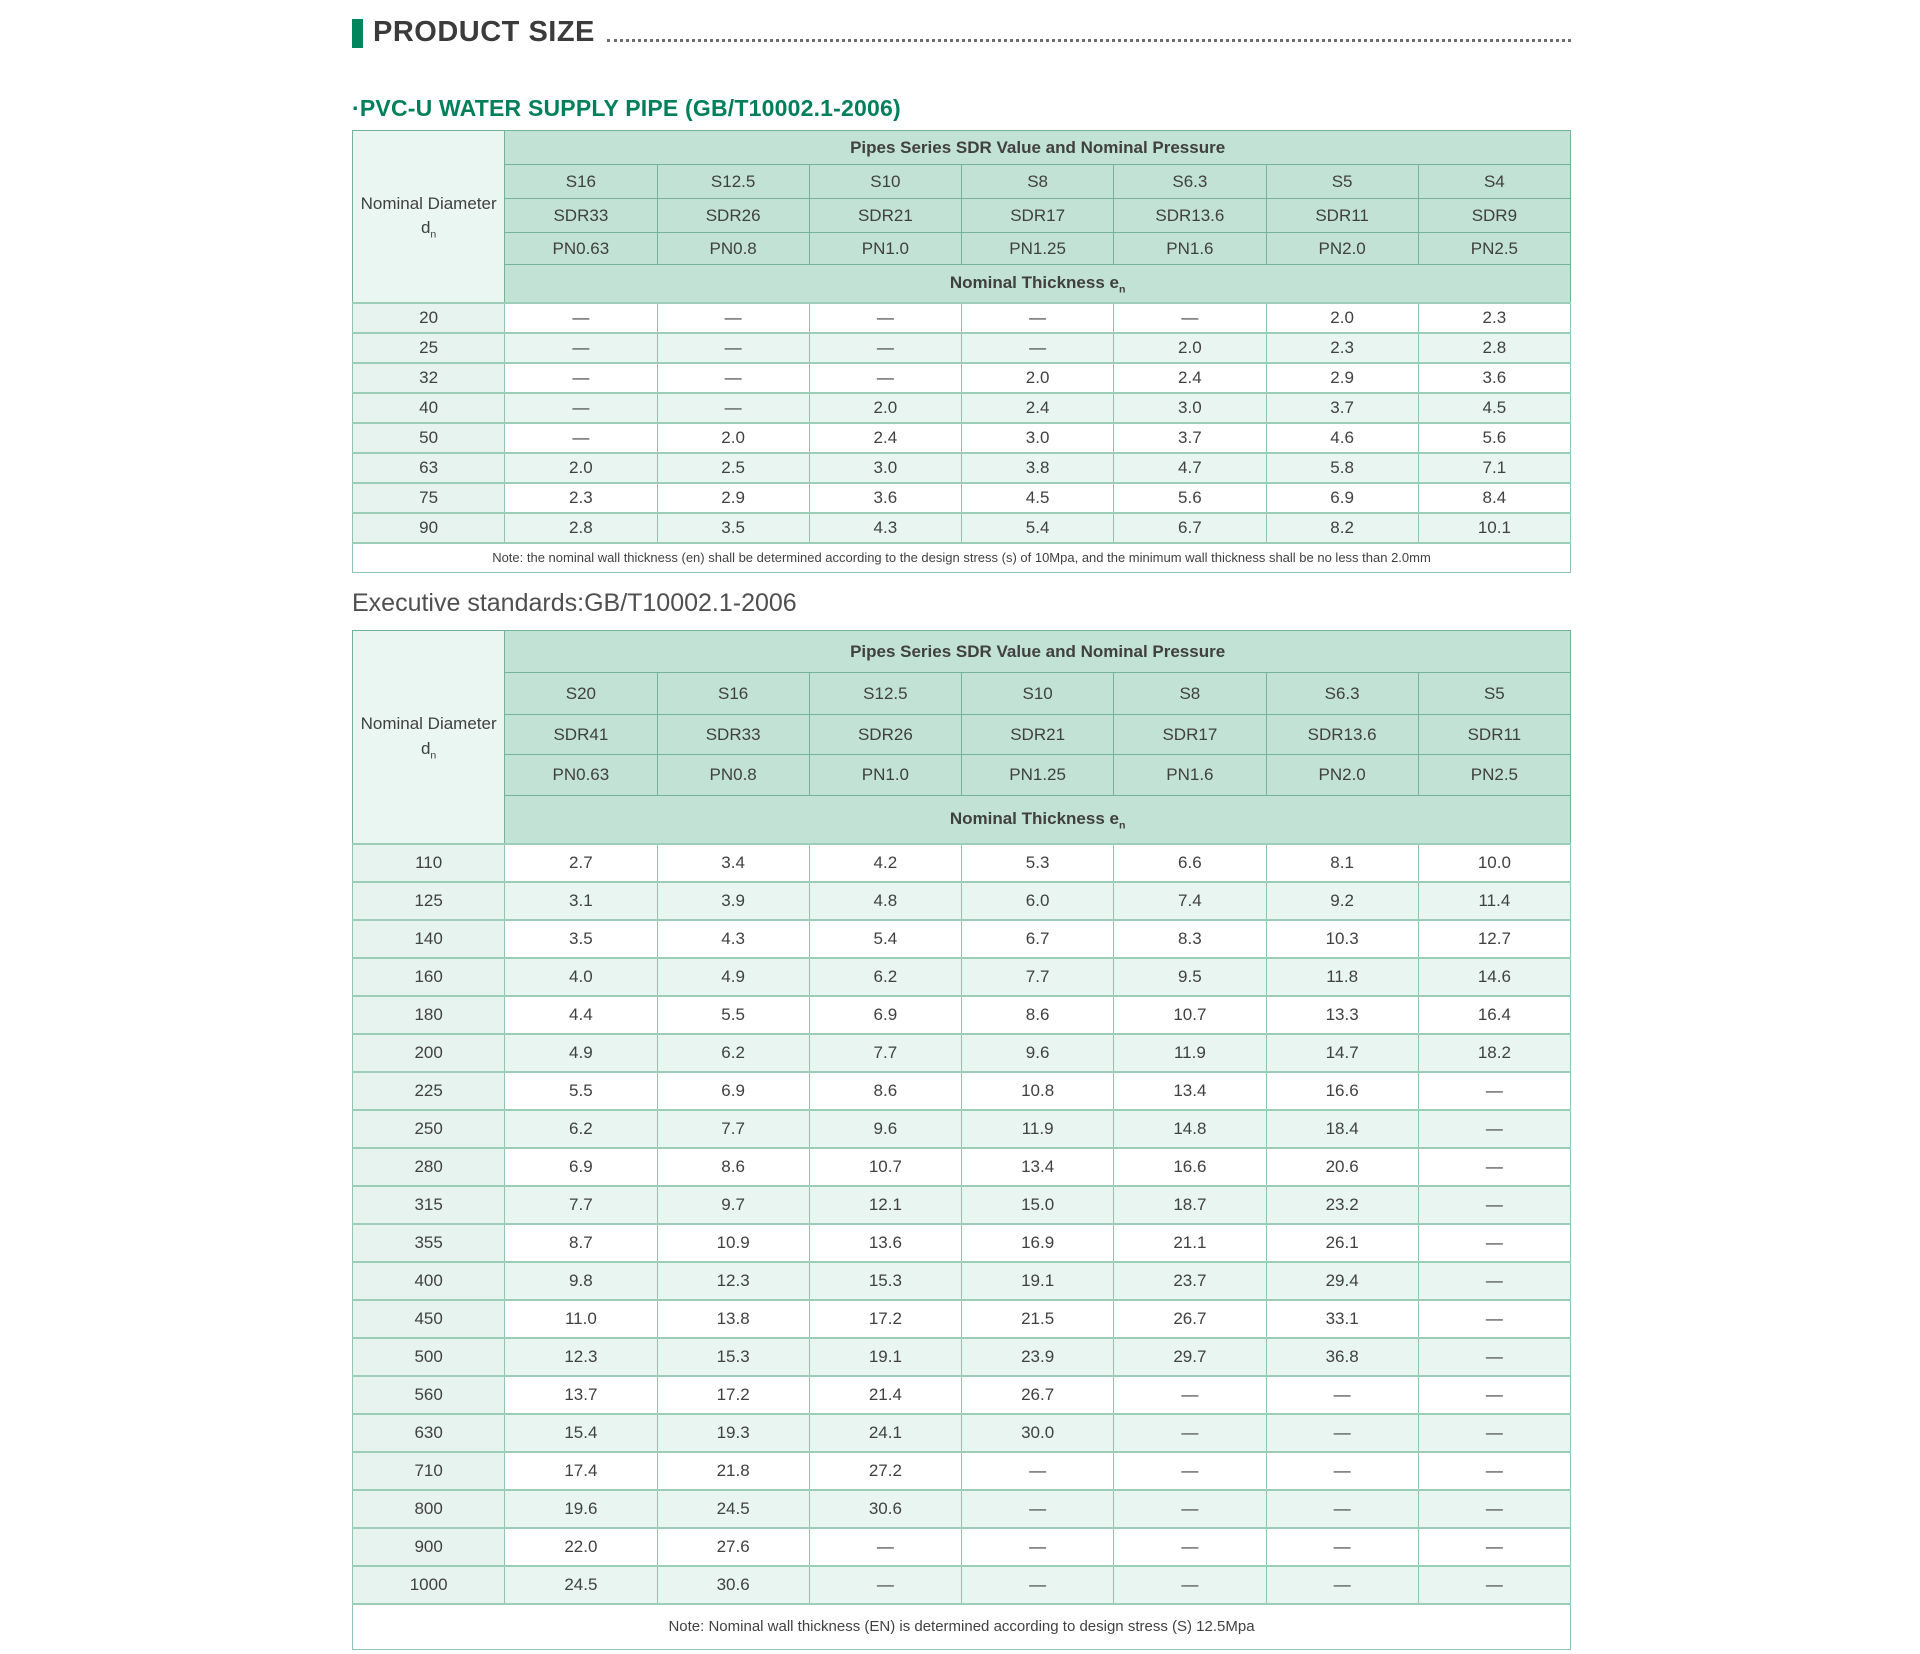 The image size is (1920, 1654). I want to click on corner-header-cell: Nominal Diameter dn, so click(428, 216).